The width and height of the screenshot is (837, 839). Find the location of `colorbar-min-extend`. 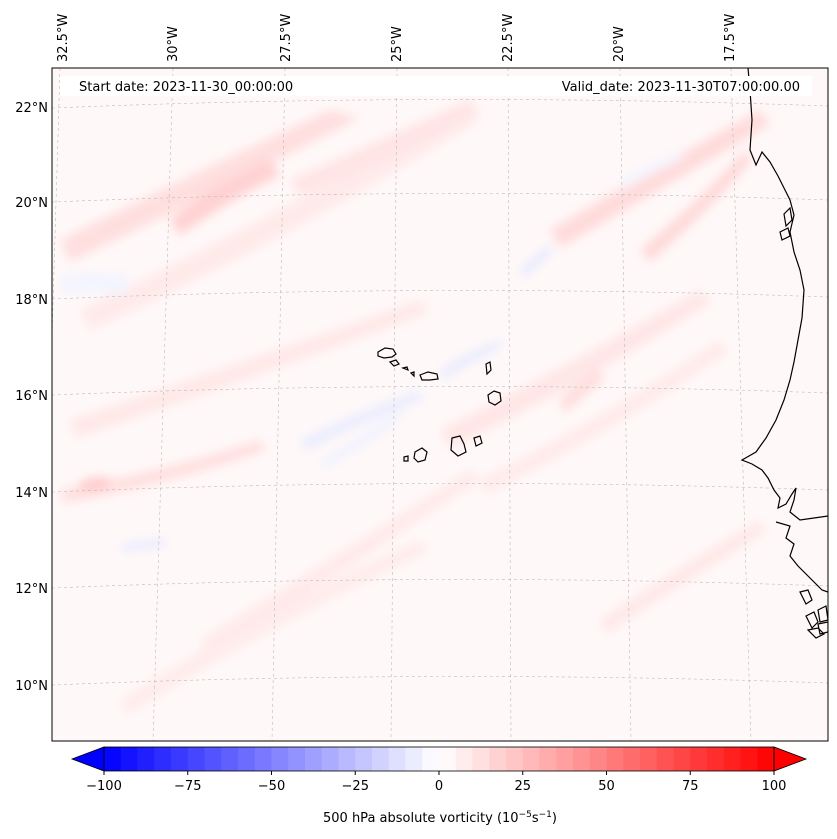

colorbar-min-extend is located at coordinates (87, 759).